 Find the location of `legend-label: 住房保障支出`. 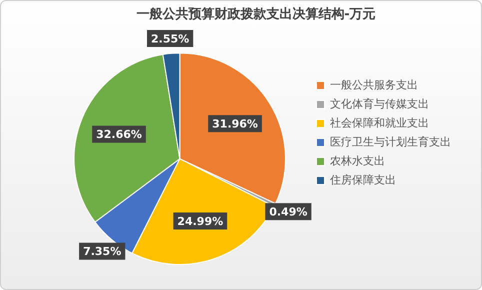

legend-label: 住房保障支出 is located at coordinates (363, 179).